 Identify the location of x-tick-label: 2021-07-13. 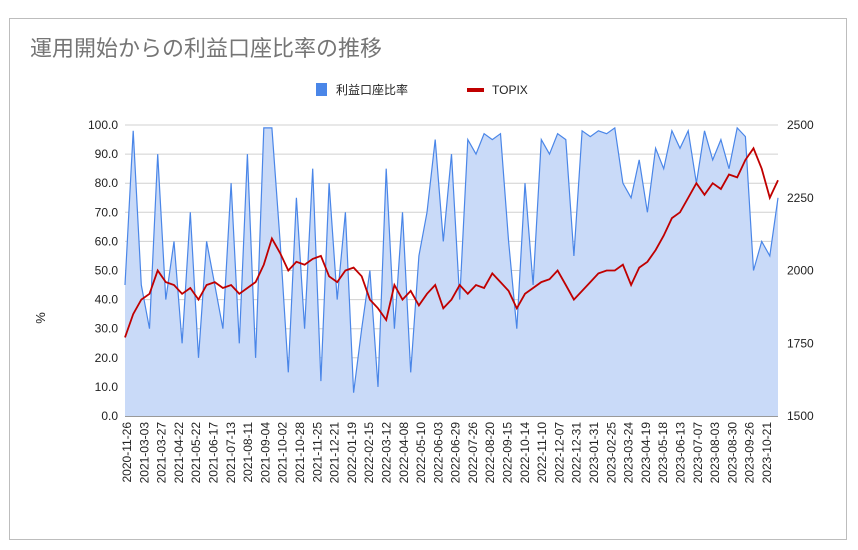
(231, 453).